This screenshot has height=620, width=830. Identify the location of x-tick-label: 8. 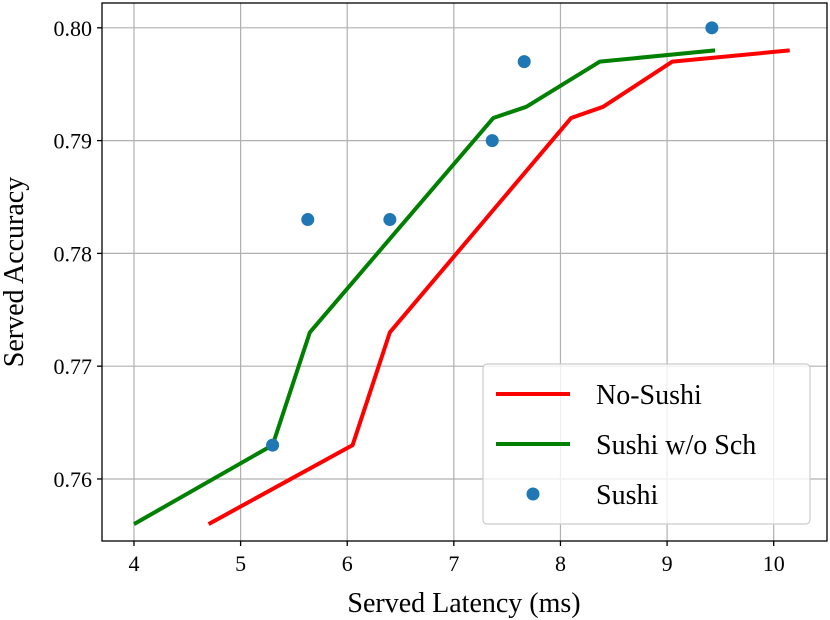
(560, 563).